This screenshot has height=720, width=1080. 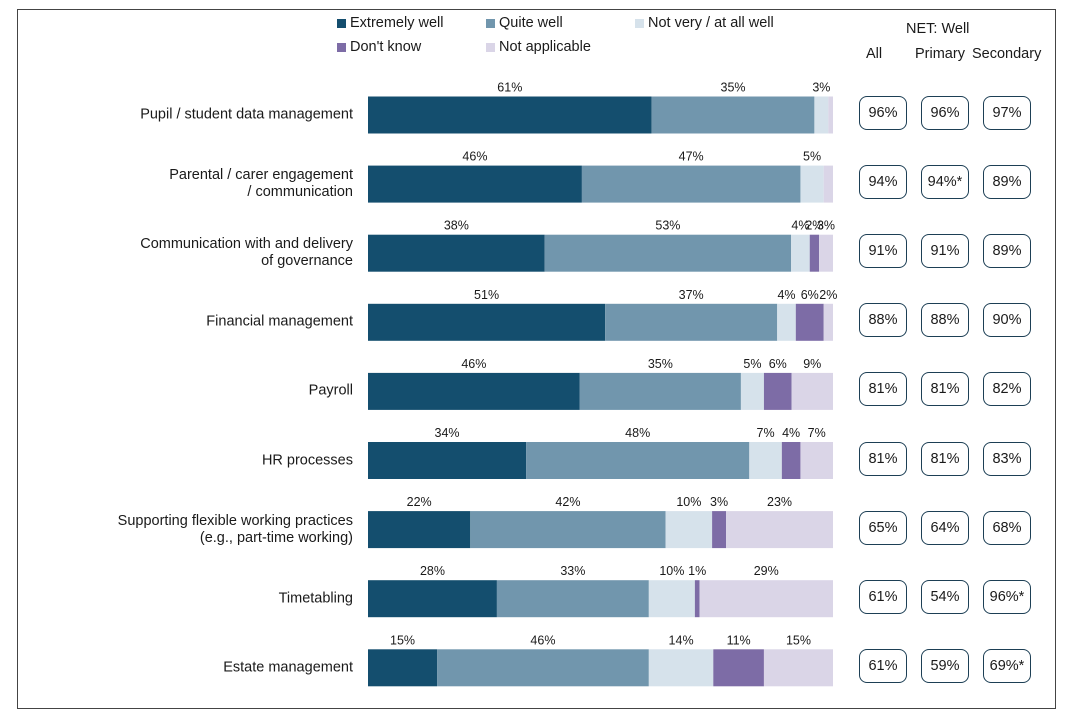 I want to click on net-well-value: 94%*, so click(x=945, y=182).